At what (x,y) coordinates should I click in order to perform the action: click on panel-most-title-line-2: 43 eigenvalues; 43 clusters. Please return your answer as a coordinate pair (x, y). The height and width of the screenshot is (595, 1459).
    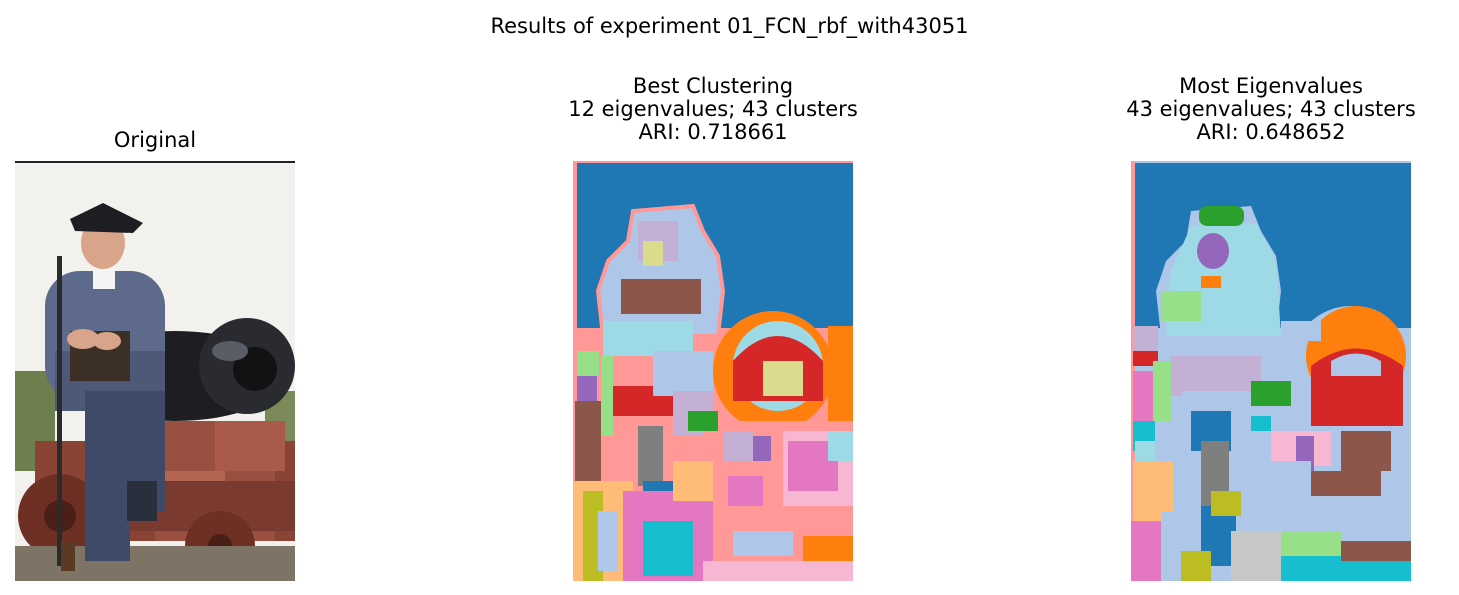
    Looking at the image, I should click on (1271, 109).